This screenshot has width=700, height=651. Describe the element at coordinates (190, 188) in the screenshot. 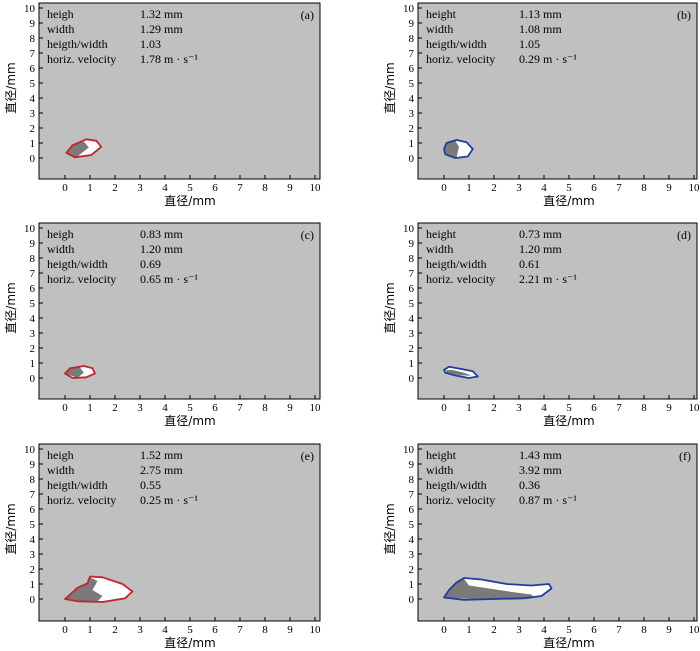

I see `x-tick-label: 5` at that location.